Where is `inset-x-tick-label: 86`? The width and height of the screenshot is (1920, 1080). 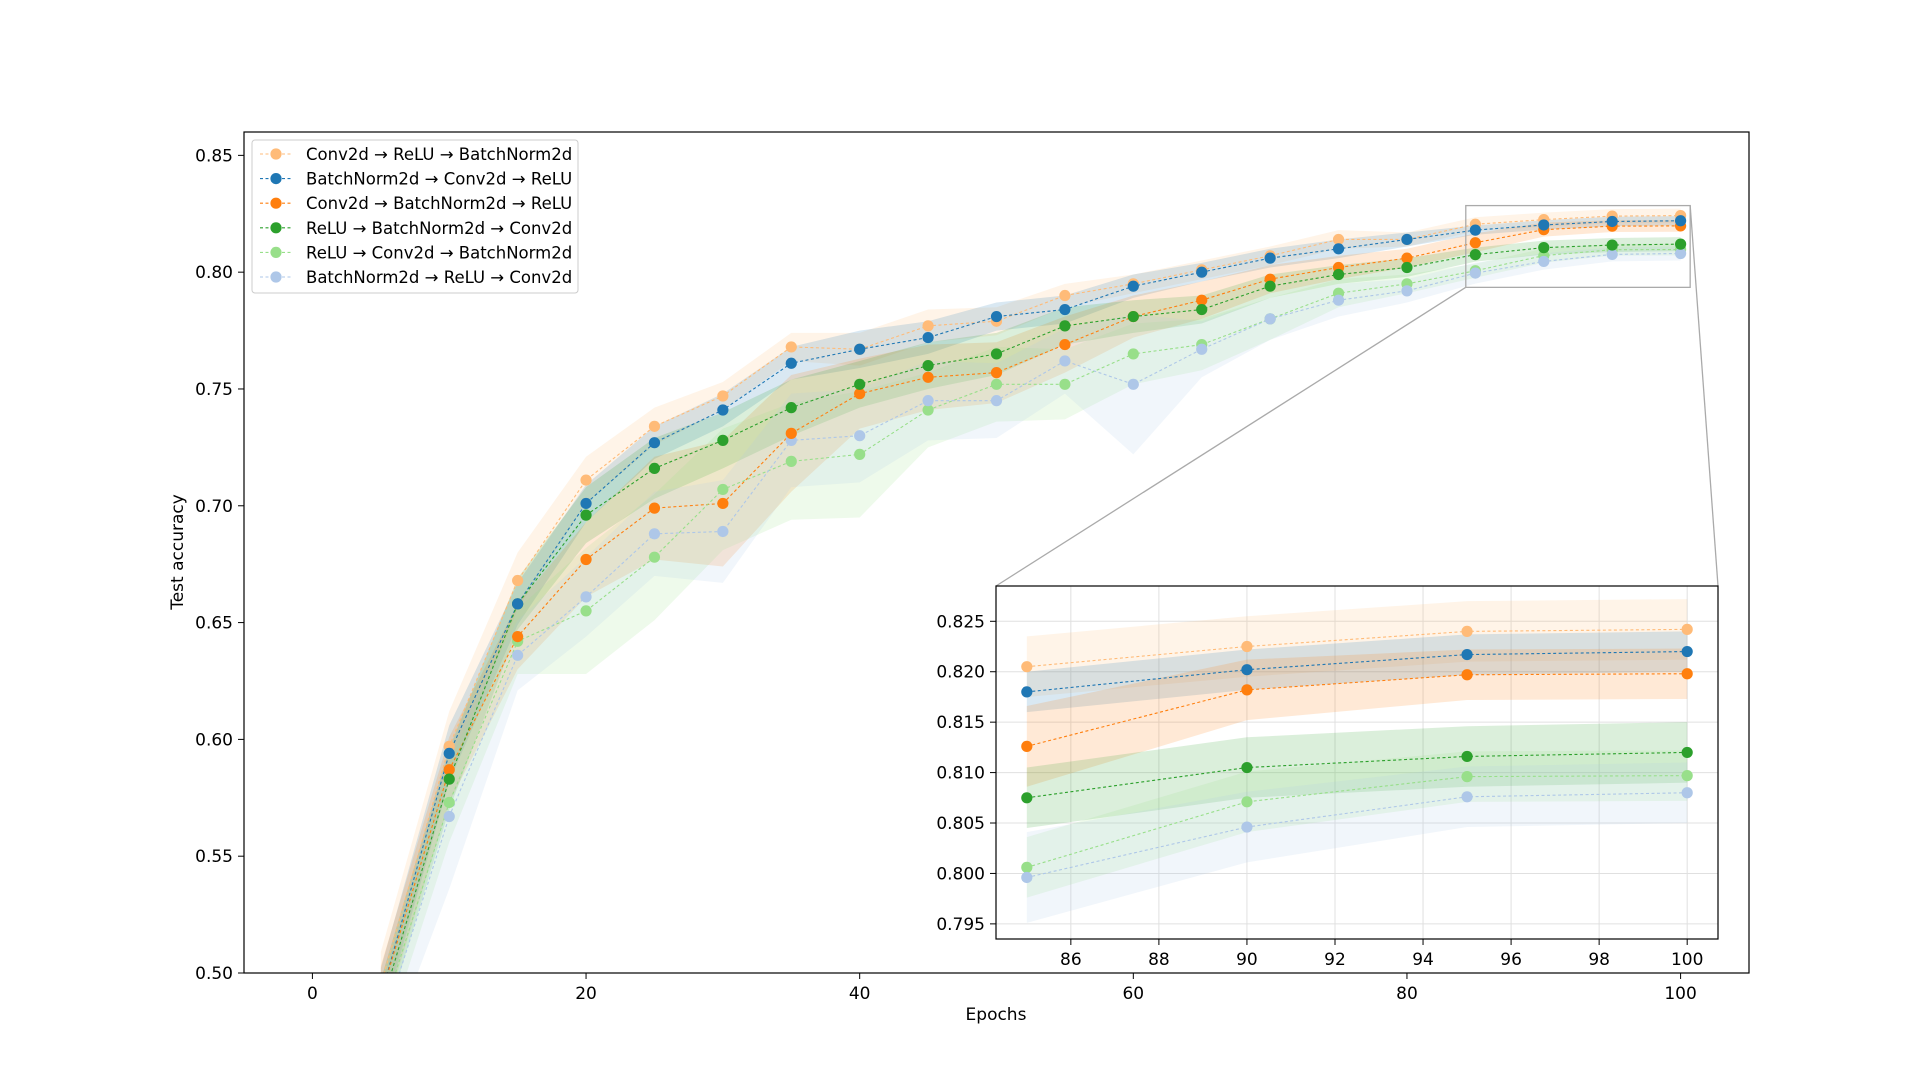 inset-x-tick-label: 86 is located at coordinates (1071, 960).